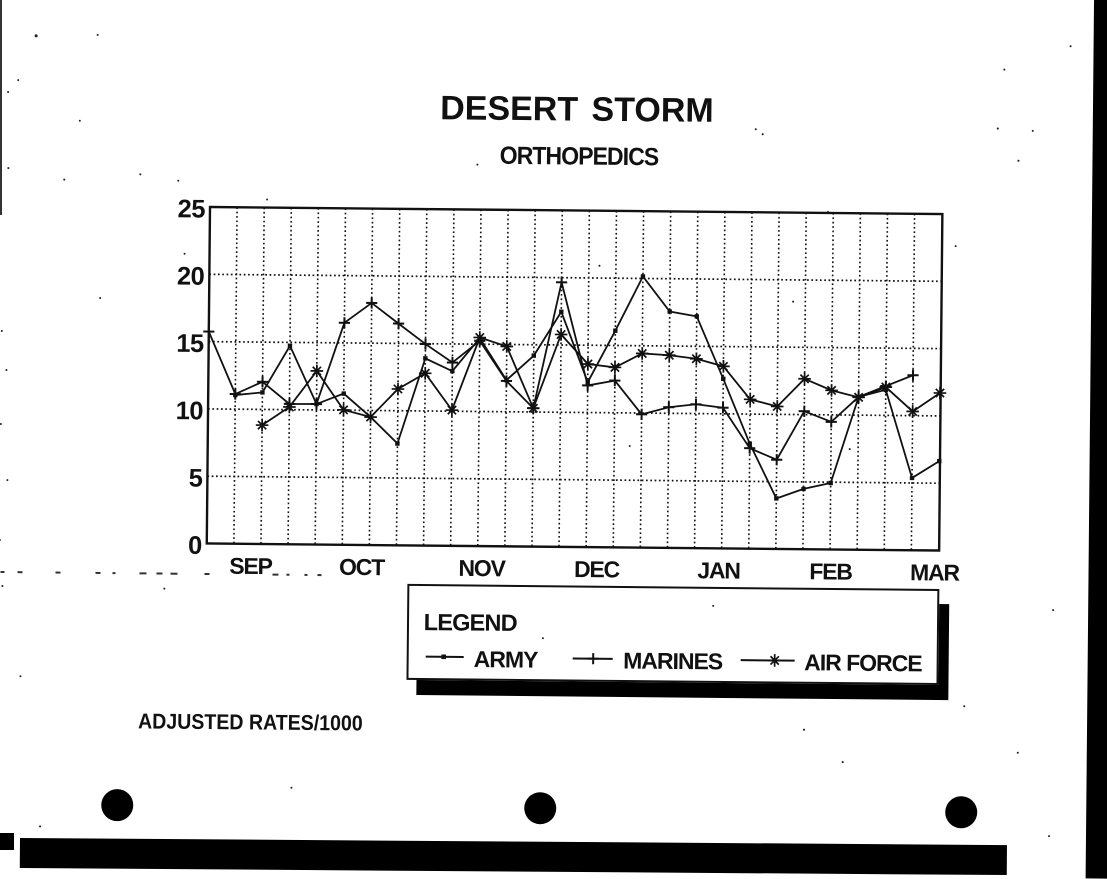 The height and width of the screenshot is (879, 1107). I want to click on svg-text: OCT, so click(362, 567).